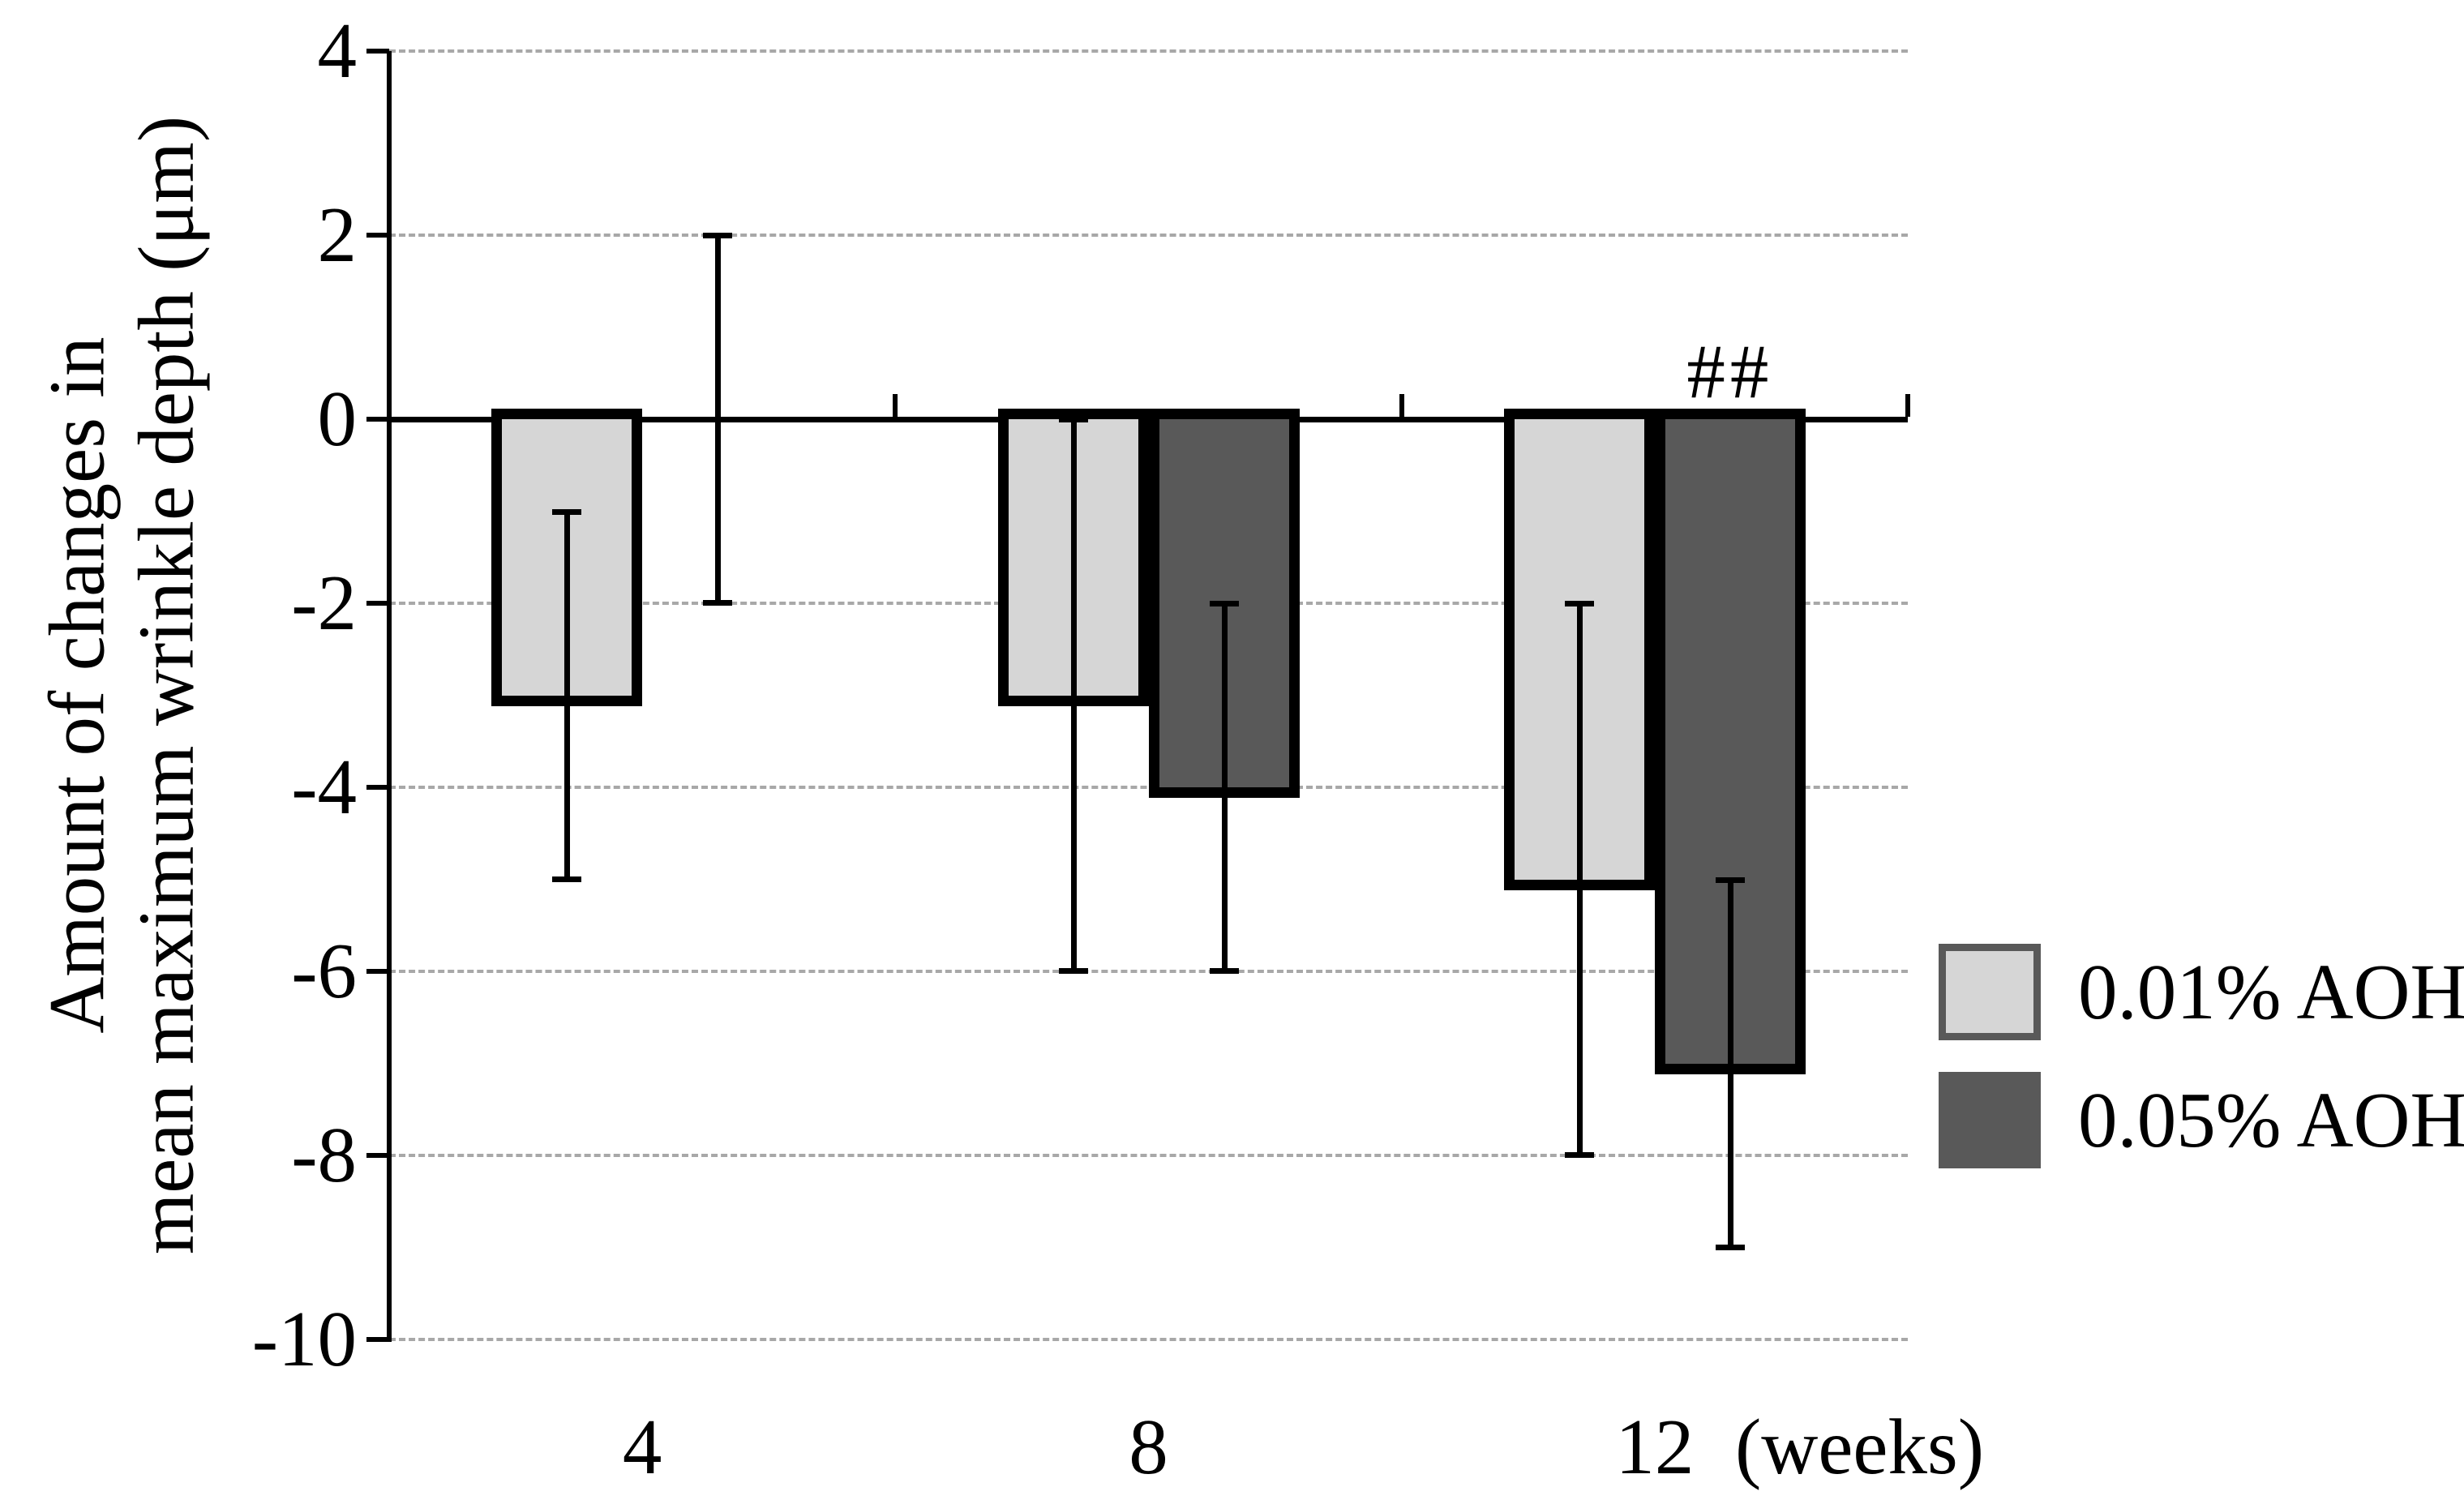 This screenshot has width=2464, height=1500. What do you see at coordinates (377, 1340) in the screenshot?
I see `y-axis-tick--10` at bounding box center [377, 1340].